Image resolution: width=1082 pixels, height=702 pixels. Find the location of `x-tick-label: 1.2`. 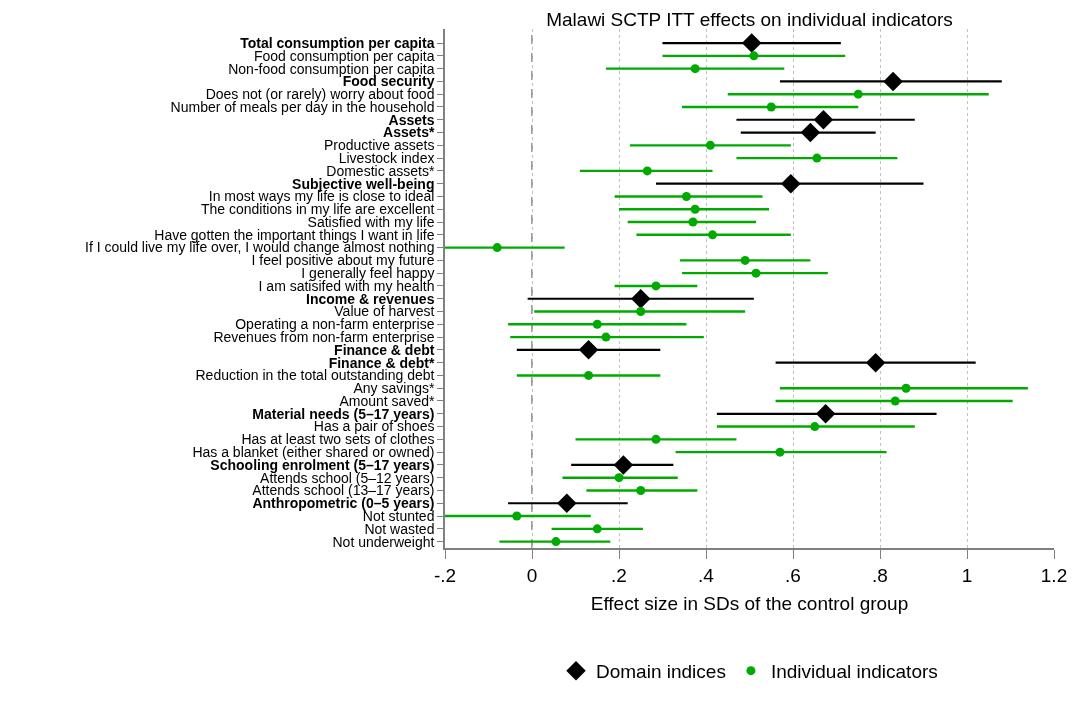

x-tick-label: 1.2 is located at coordinates (1054, 575).